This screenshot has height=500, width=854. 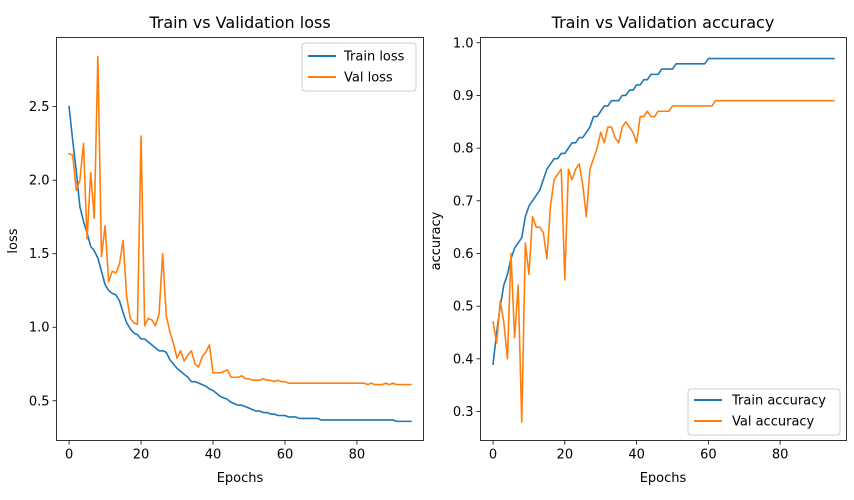 What do you see at coordinates (39, 254) in the screenshot?
I see `loss-y-tick-label: 1.5` at bounding box center [39, 254].